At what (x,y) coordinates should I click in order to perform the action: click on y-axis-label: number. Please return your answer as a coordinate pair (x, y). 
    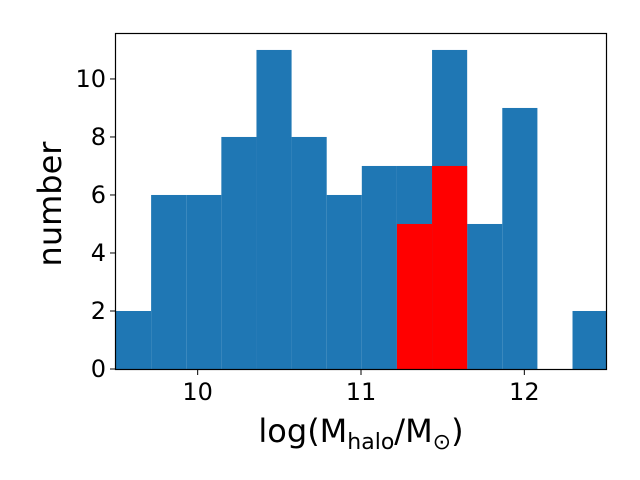
    Looking at the image, I should click on (50, 204).